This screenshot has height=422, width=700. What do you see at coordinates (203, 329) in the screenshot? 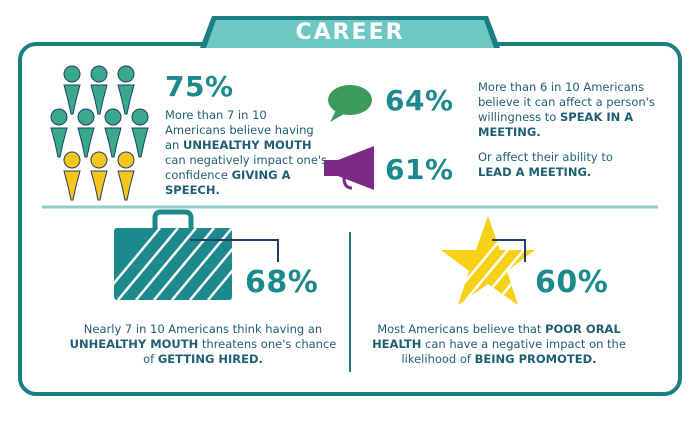
I see `text: Nearly 7 in 10 Americans think having an` at bounding box center [203, 329].